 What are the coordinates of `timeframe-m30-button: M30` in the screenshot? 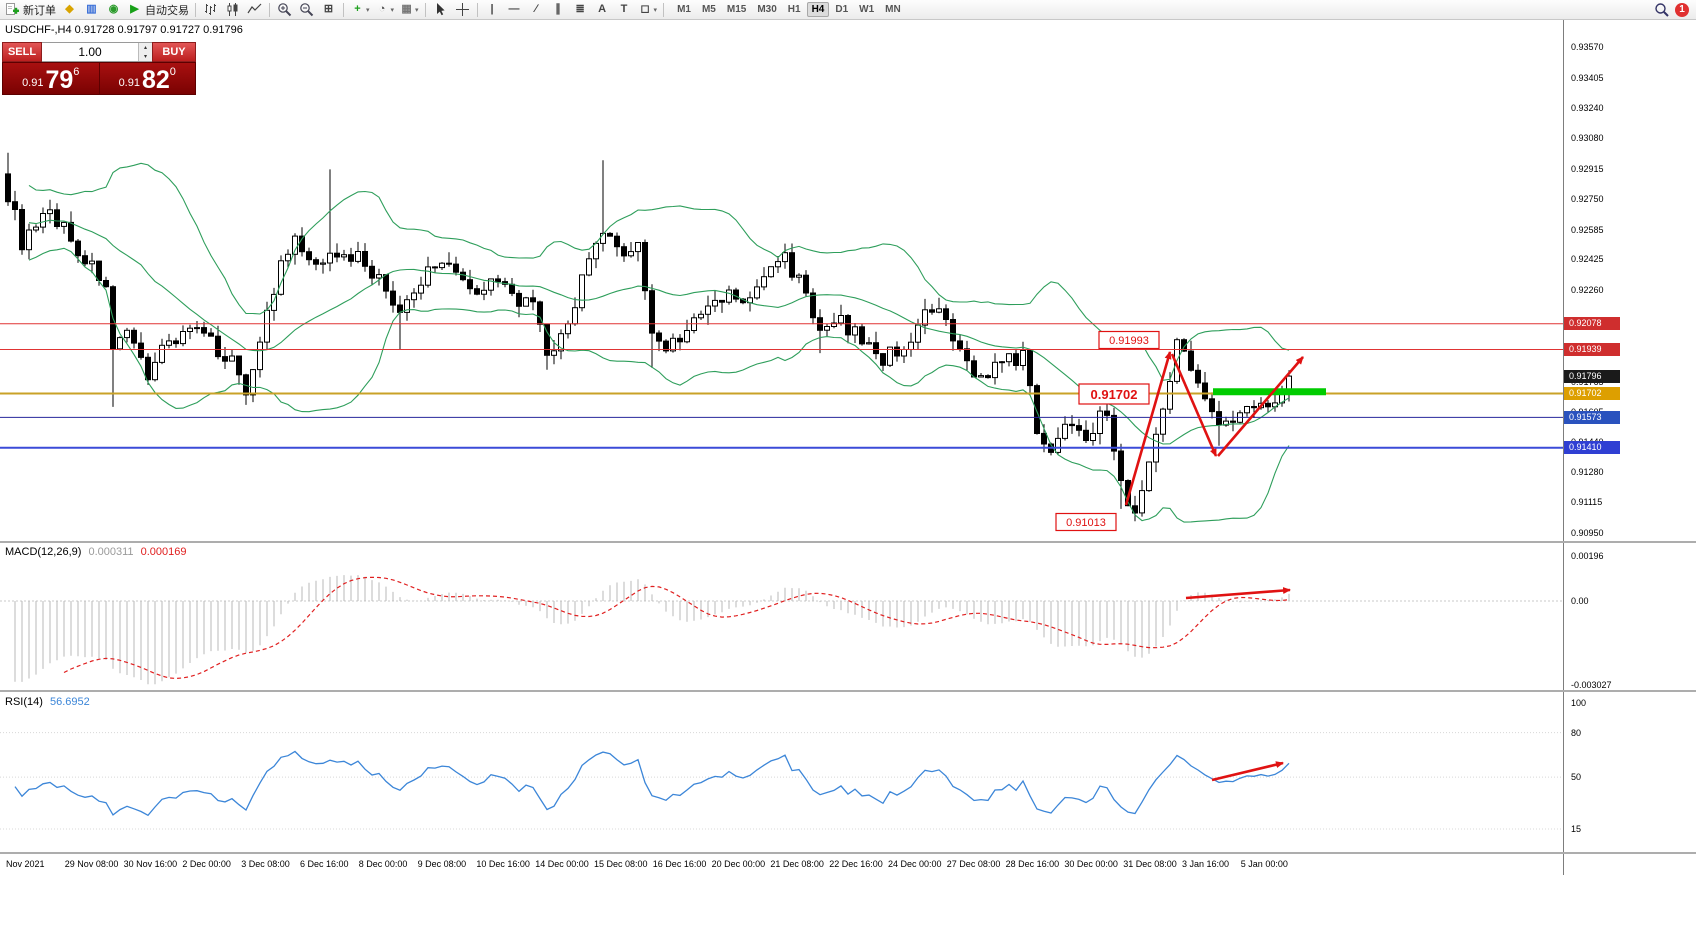 It's located at (767, 9).